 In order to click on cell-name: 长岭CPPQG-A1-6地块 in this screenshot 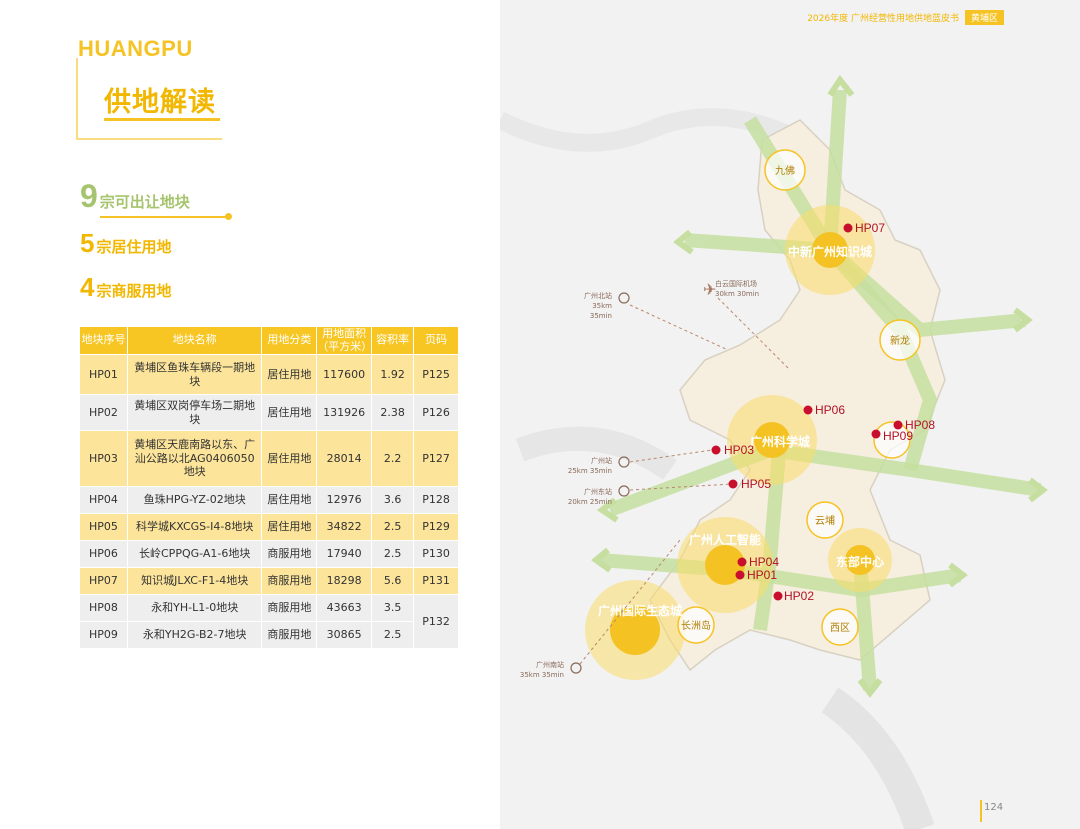, I will do `click(194, 554)`.